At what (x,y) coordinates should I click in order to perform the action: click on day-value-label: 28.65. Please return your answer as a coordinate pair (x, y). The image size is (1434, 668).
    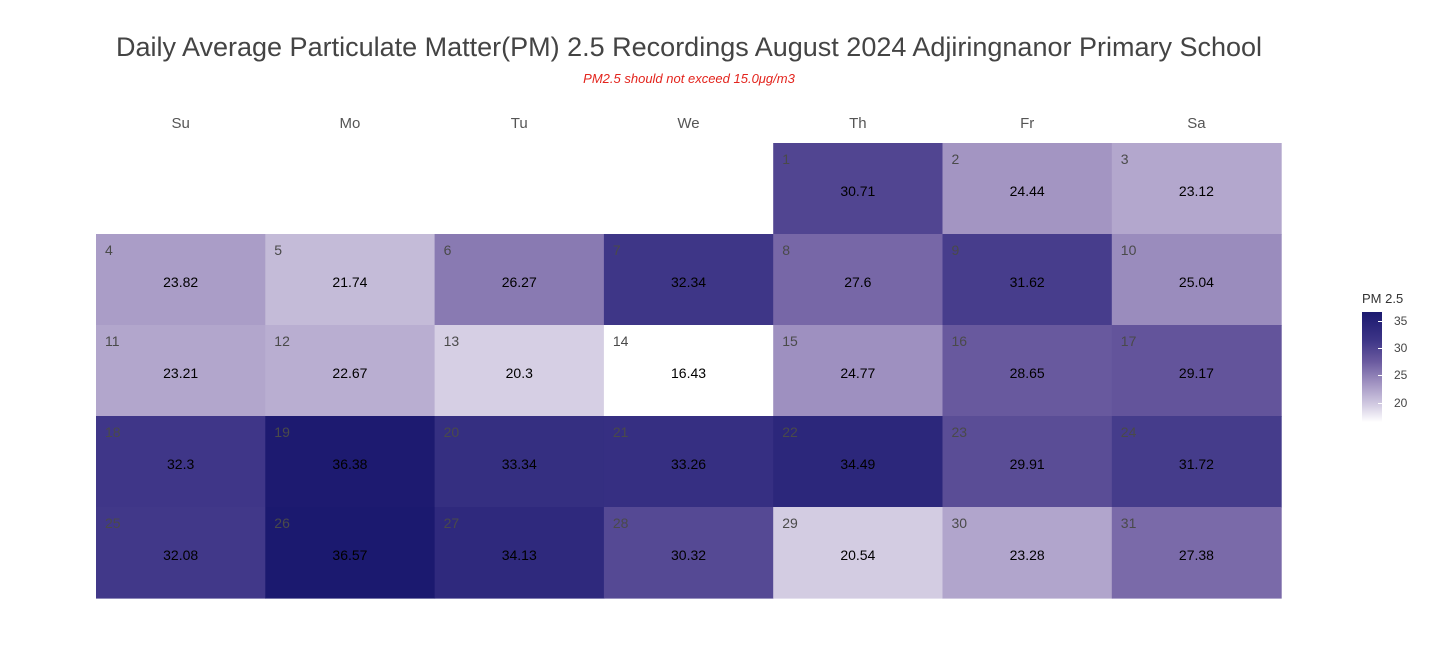
    Looking at the image, I should click on (1027, 373).